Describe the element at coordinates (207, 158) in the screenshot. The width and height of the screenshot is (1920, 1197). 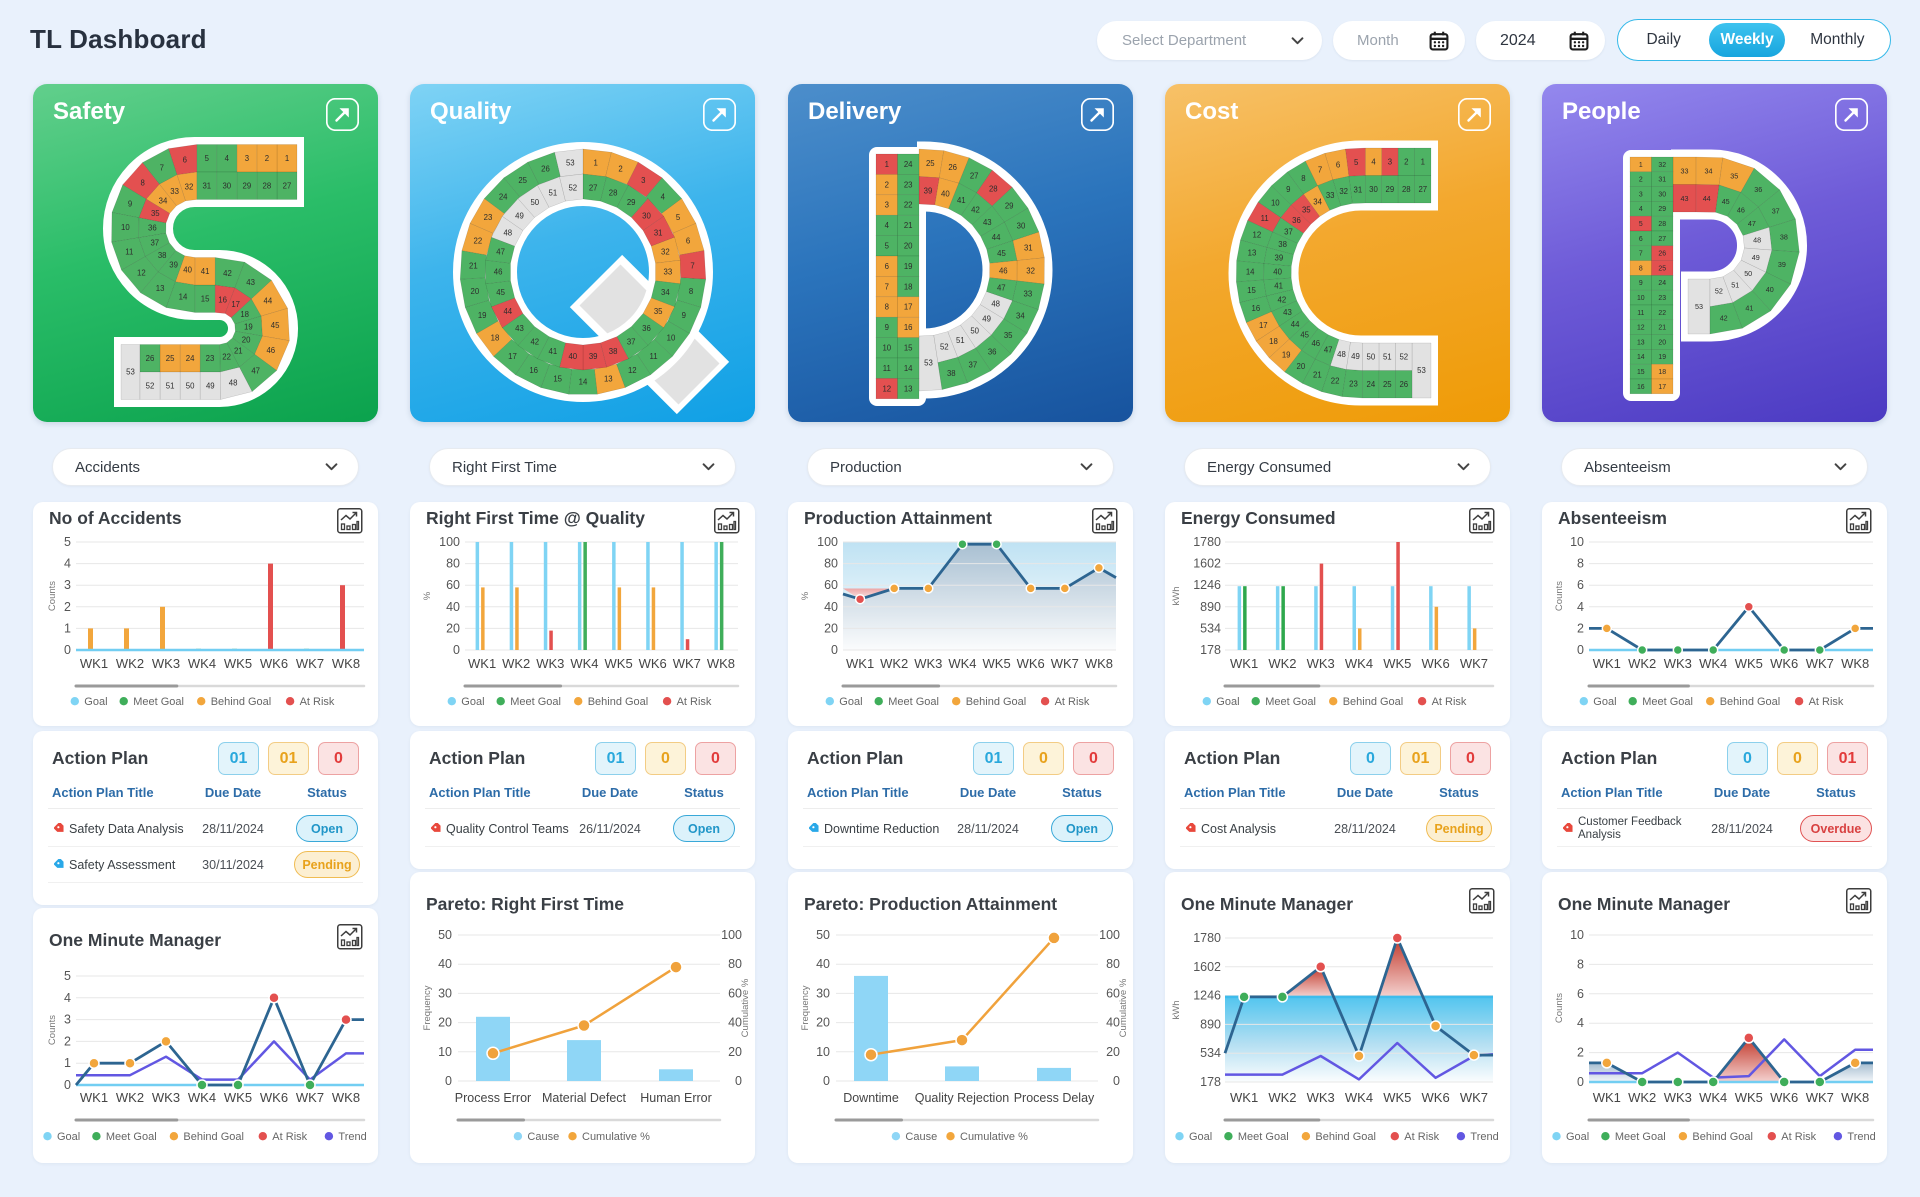
I see `svg-text: 5` at that location.